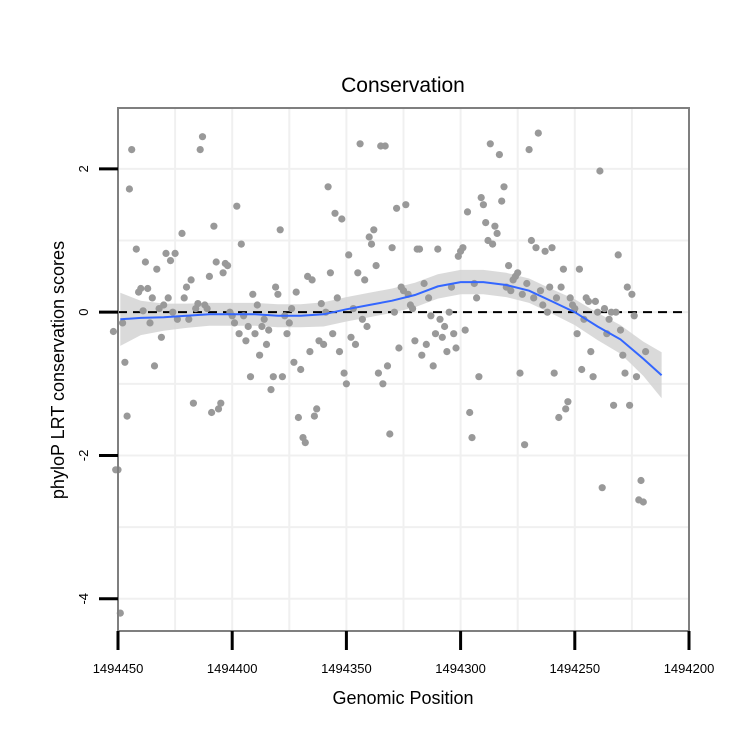  Describe the element at coordinates (97, 385) in the screenshot. I see `y-axis-ticks: 2 0 -2 -4` at that location.